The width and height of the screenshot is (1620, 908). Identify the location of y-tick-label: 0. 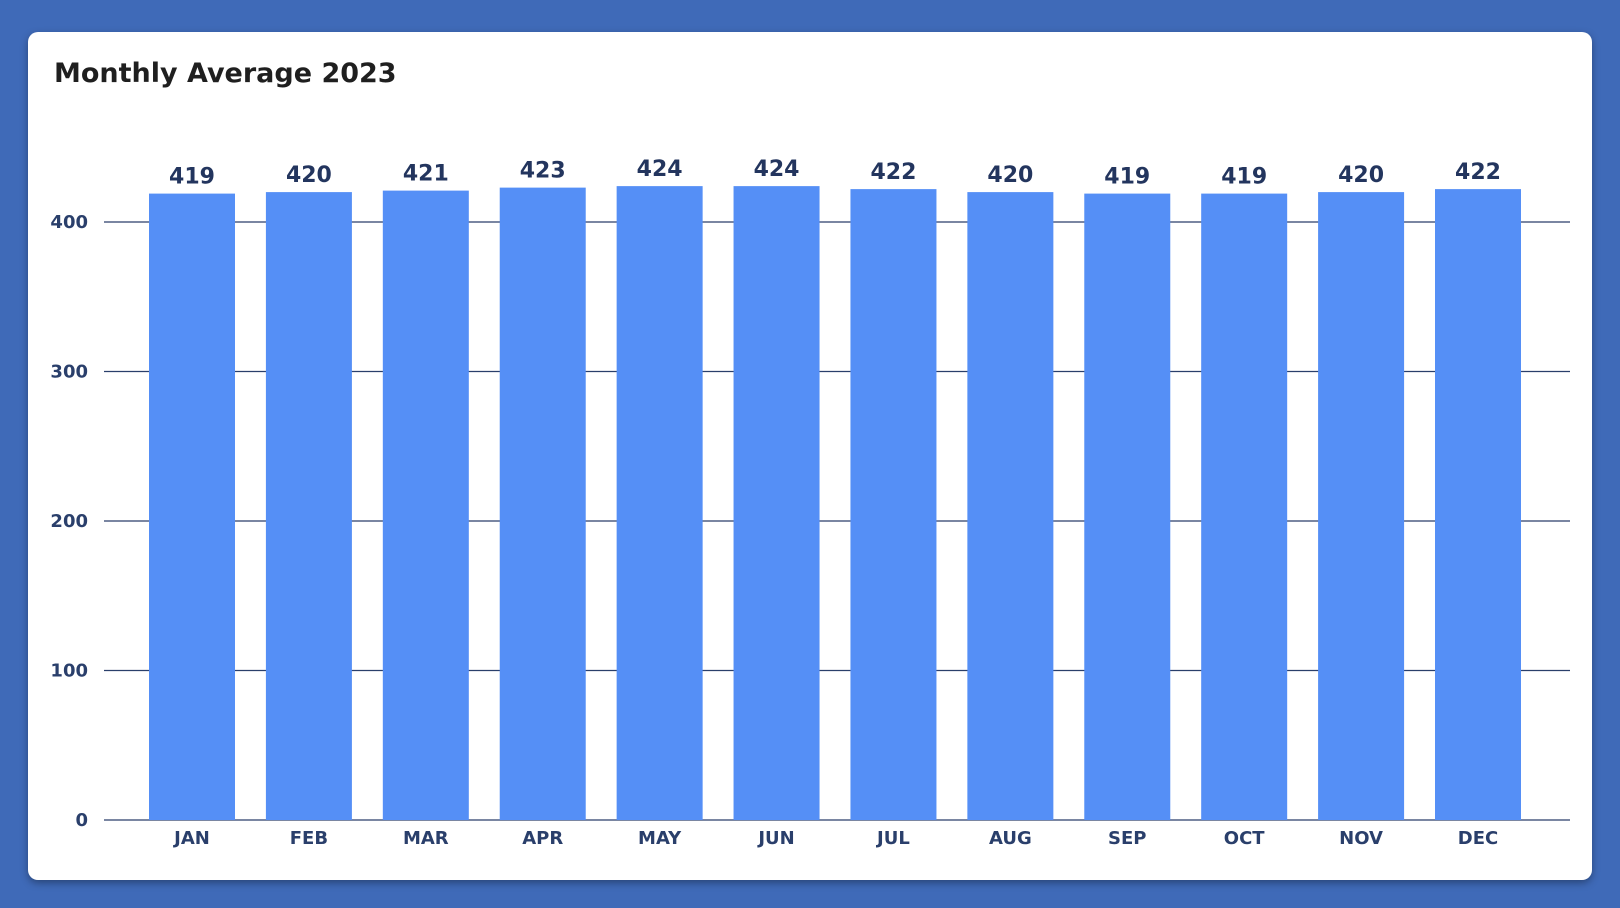
(81, 820).